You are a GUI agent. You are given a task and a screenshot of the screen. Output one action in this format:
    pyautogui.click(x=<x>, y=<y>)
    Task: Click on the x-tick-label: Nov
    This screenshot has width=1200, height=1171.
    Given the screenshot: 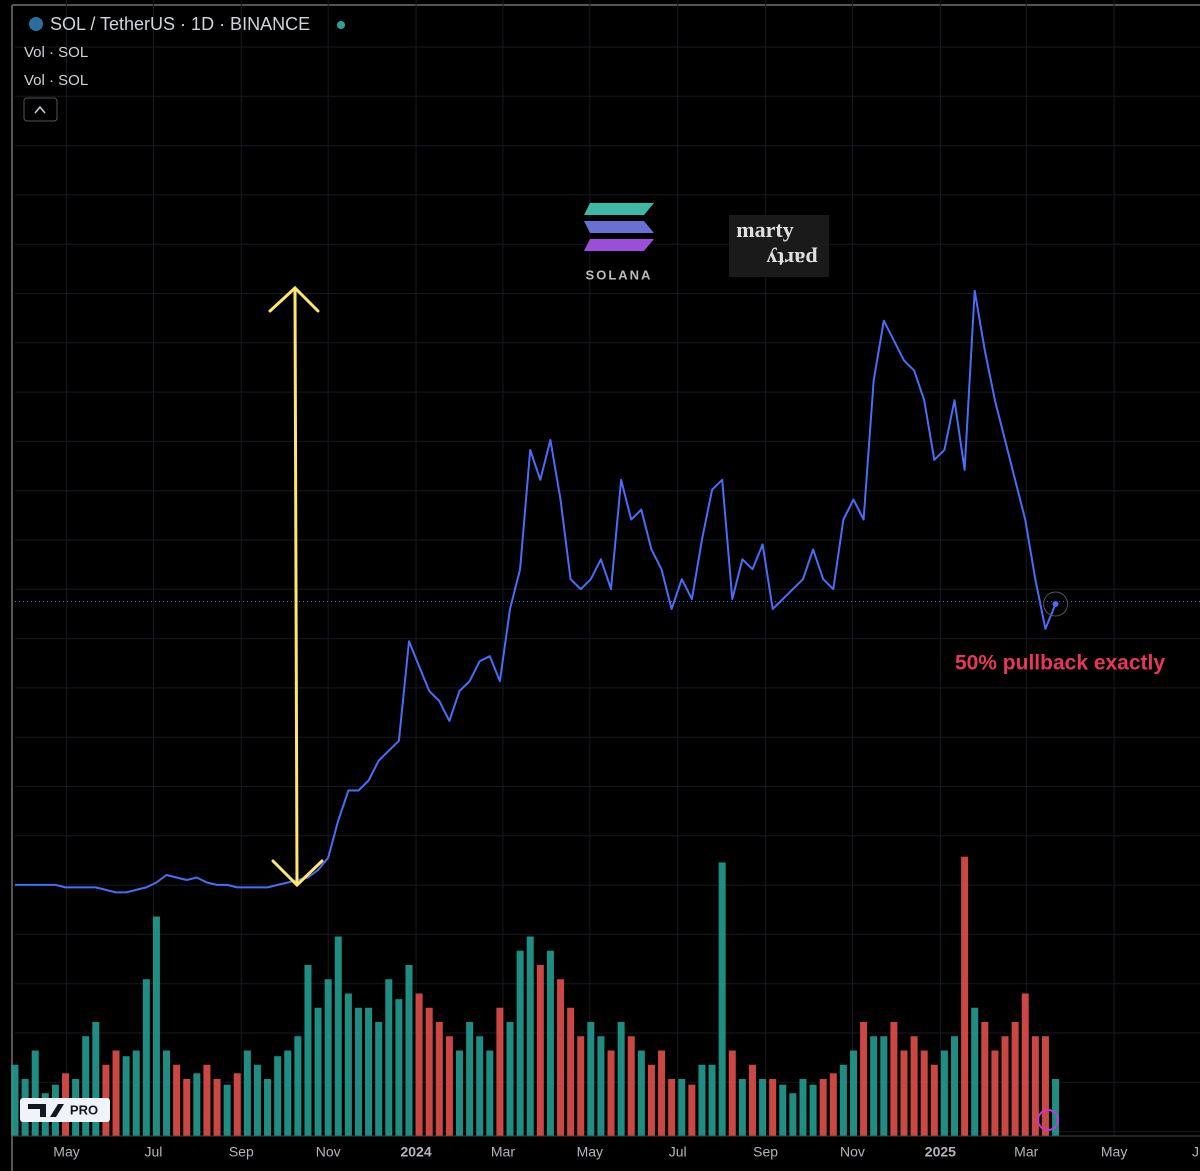 What is the action you would take?
    pyautogui.click(x=852, y=1152)
    